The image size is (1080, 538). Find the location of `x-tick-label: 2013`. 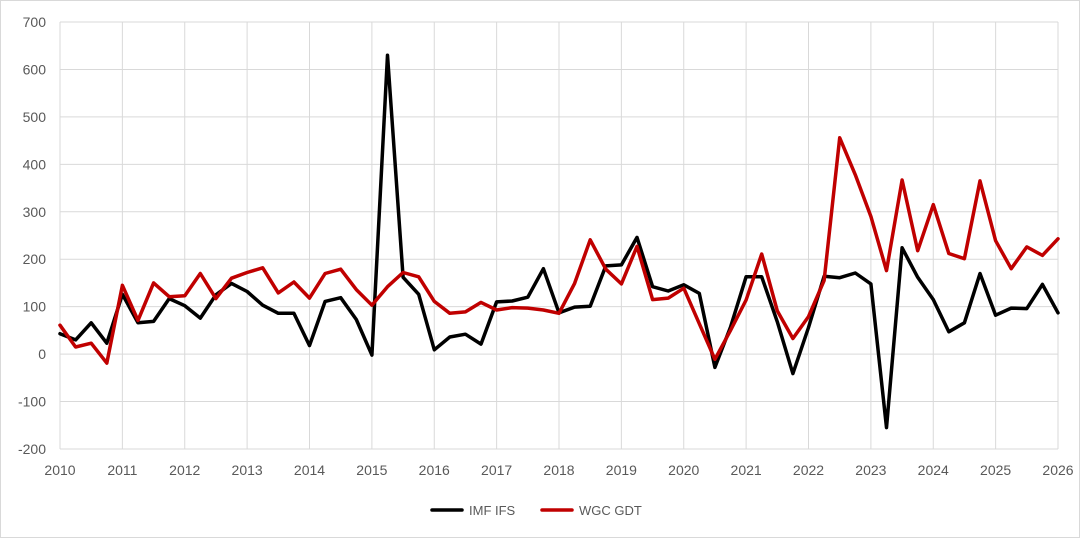

x-tick-label: 2013 is located at coordinates (247, 470).